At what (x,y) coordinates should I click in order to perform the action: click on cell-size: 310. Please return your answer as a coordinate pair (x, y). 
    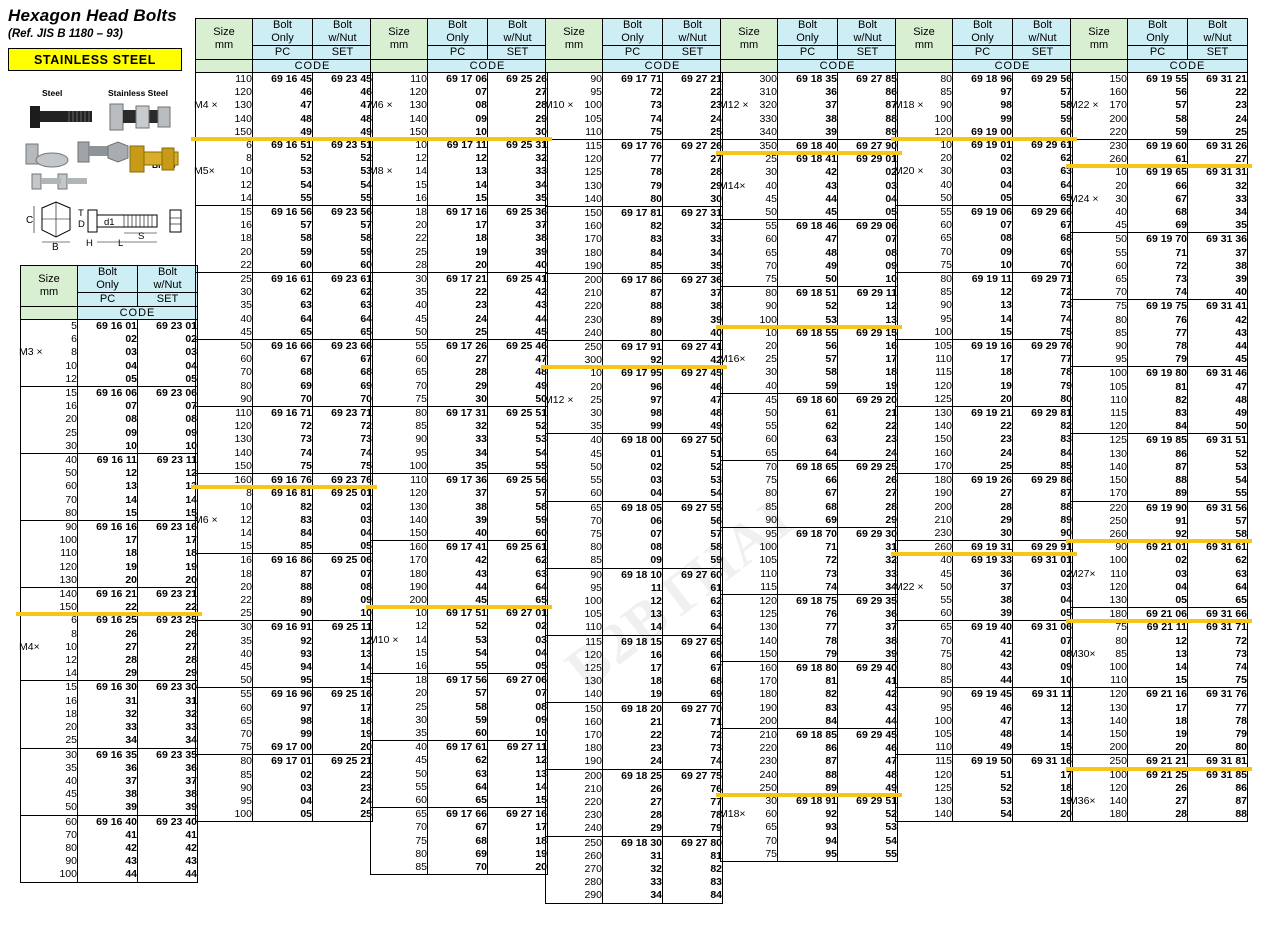
    Looking at the image, I should click on (749, 93).